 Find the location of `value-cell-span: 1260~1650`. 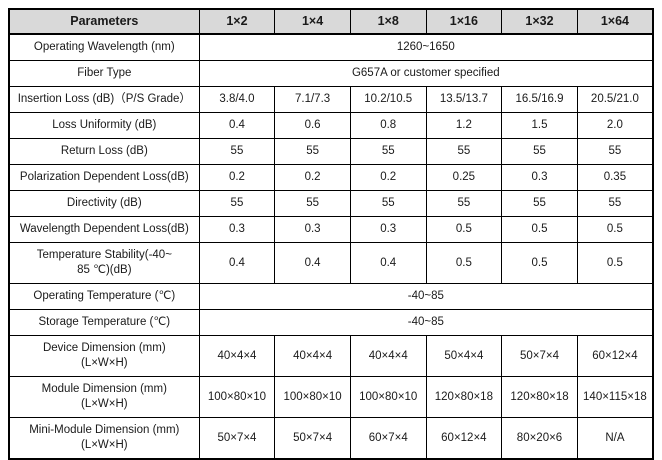

value-cell-span: 1260~1650 is located at coordinates (426, 47).